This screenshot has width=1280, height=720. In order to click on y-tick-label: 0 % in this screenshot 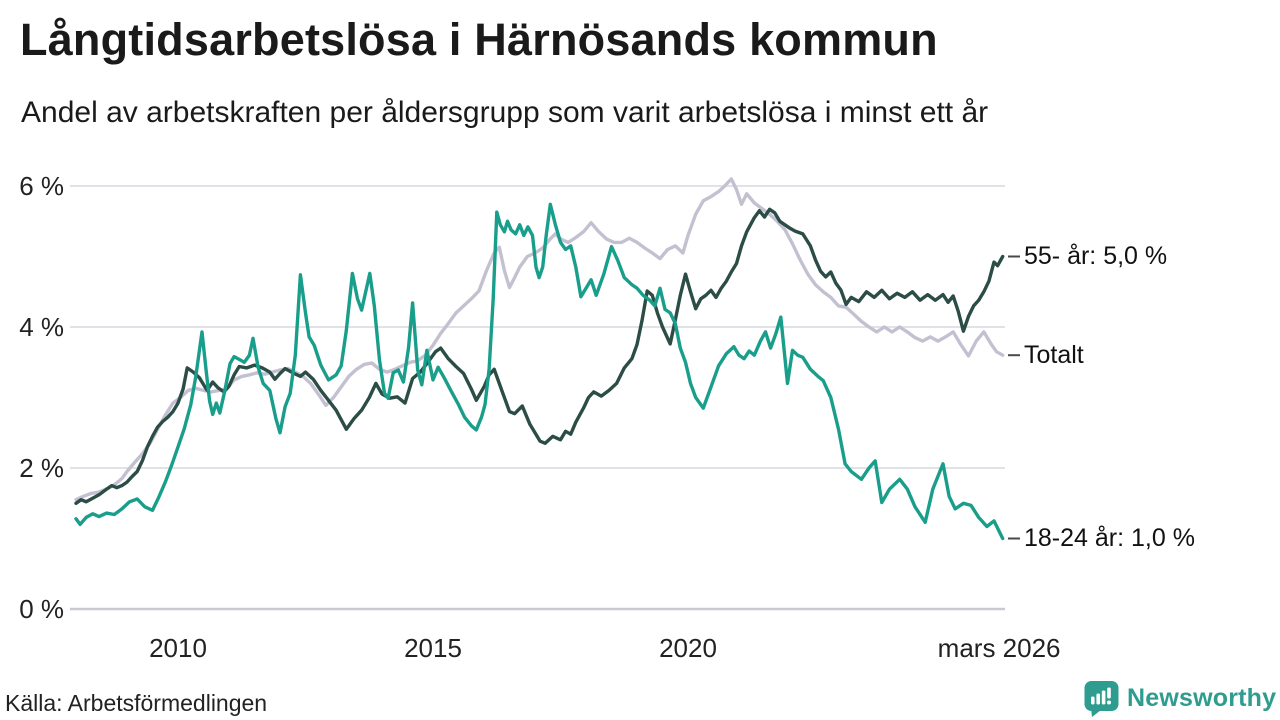, I will do `click(41, 609)`.